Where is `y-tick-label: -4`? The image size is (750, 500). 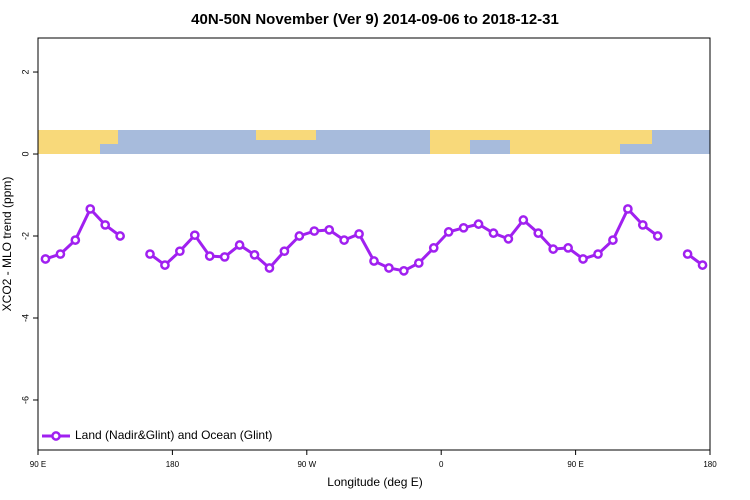 y-tick-label: -4 is located at coordinates (25, 318).